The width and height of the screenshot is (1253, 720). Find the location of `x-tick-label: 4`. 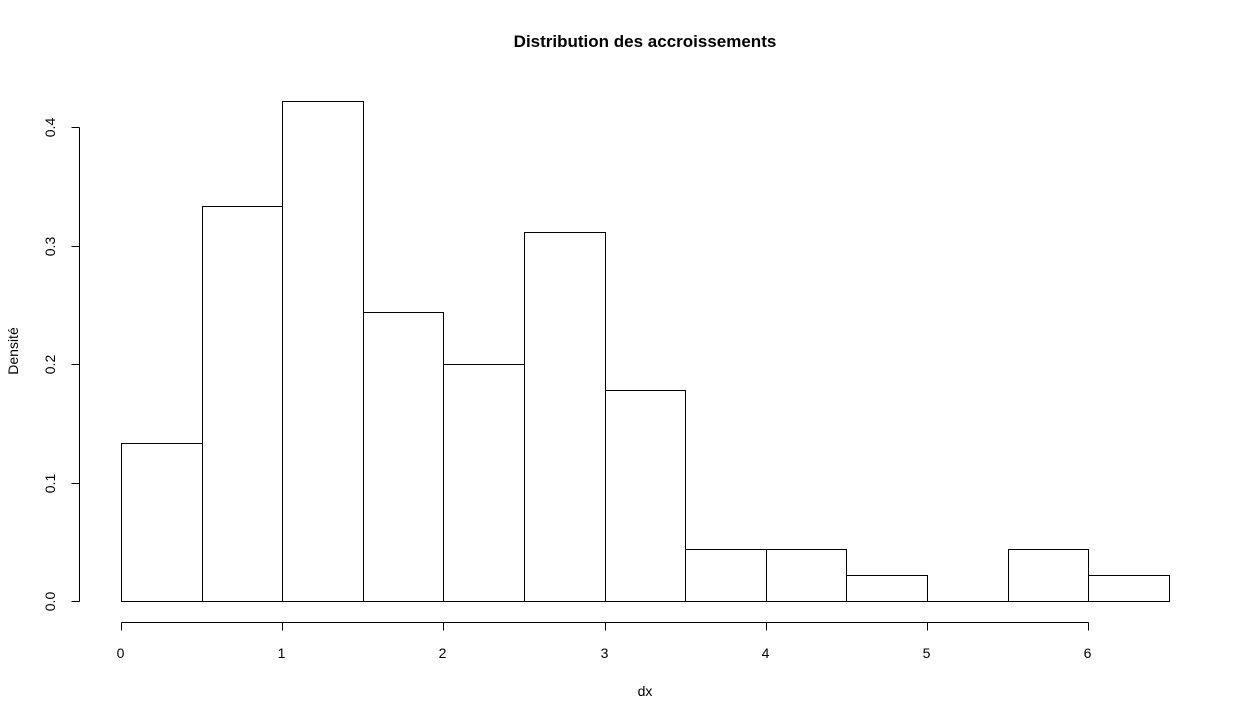

x-tick-label: 4 is located at coordinates (766, 653).